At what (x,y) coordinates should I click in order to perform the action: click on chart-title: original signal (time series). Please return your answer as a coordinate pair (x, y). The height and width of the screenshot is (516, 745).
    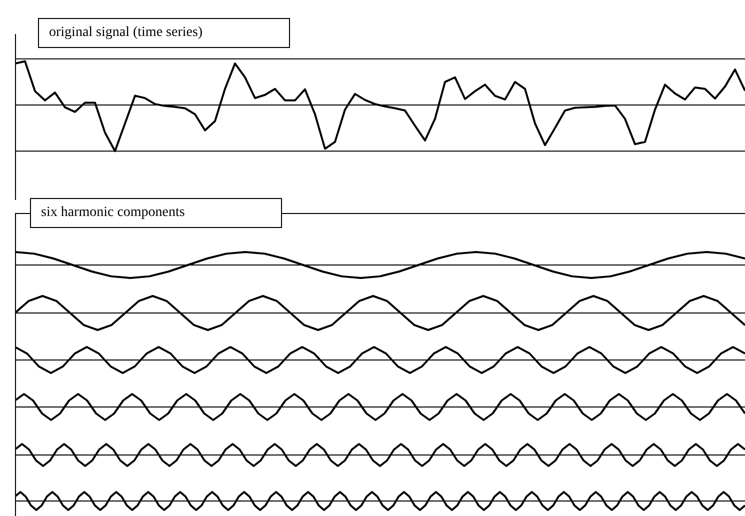
    Looking at the image, I should click on (164, 33).